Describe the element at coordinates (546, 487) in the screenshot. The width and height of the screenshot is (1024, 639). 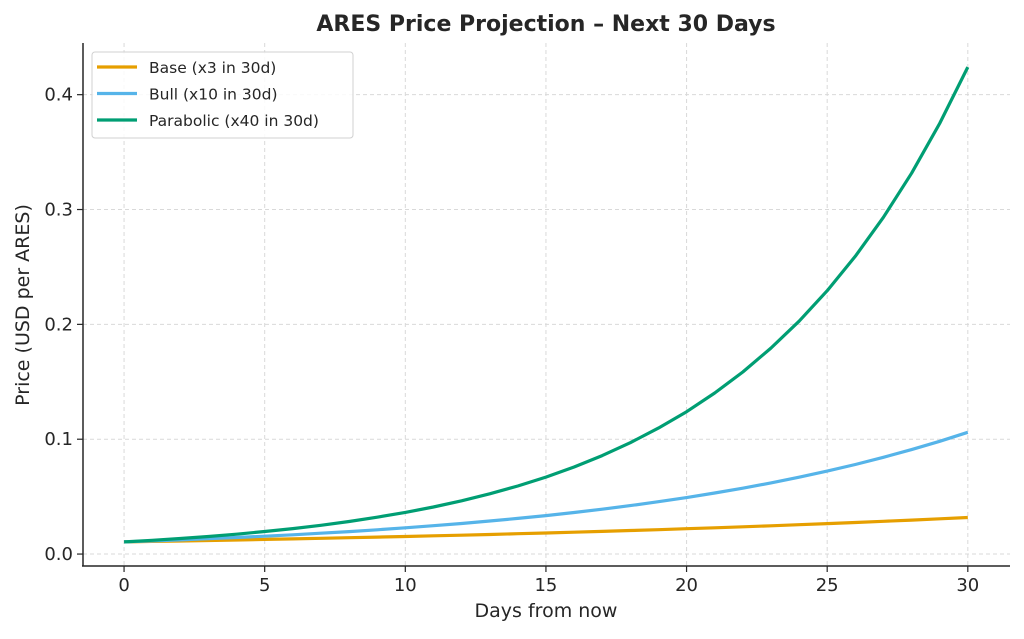
I see `series-line-bull` at that location.